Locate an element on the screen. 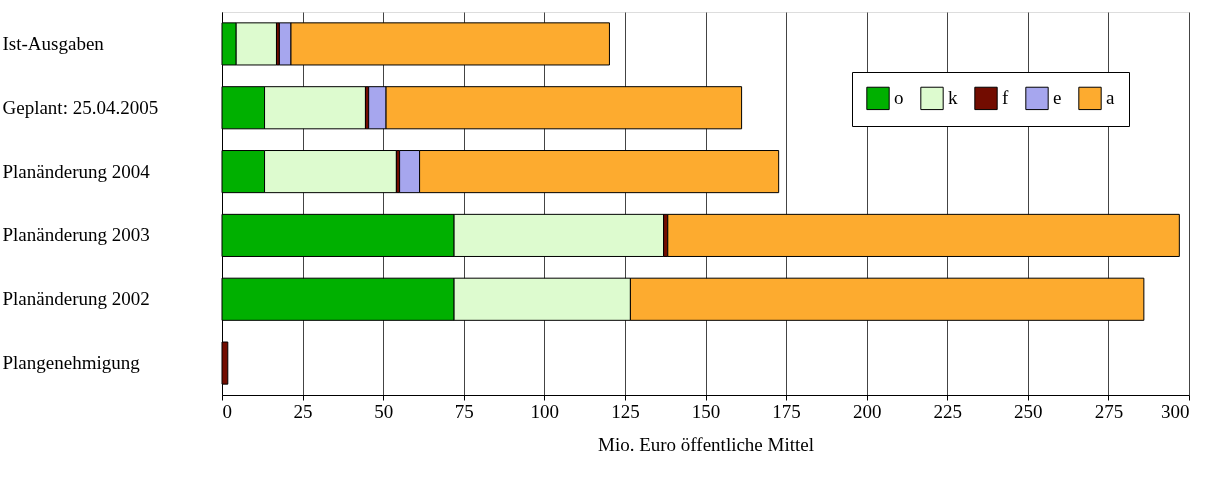 This screenshot has width=1218, height=477. x-tick-label: 50 is located at coordinates (384, 411).